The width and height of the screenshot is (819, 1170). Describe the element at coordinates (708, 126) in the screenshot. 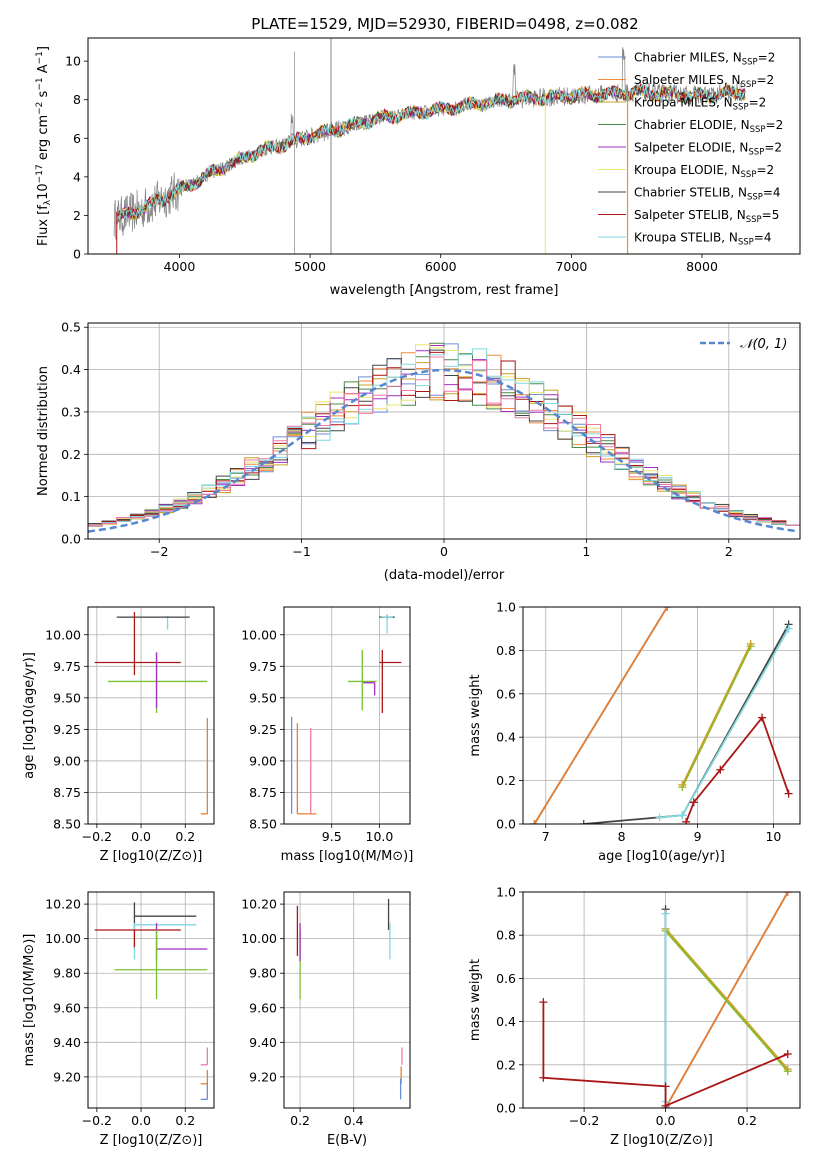

I see `legend-label: Chabrier ELODIE, NSSP=2` at that location.